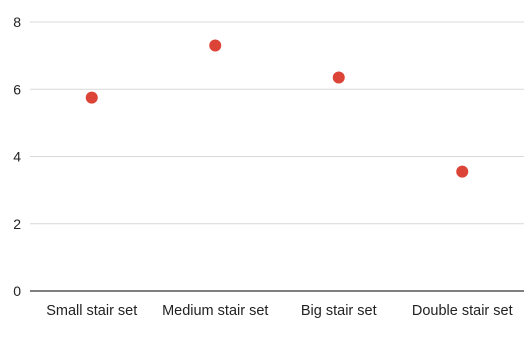  What do you see at coordinates (91, 311) in the screenshot?
I see `x-category-label: Small stair set` at bounding box center [91, 311].